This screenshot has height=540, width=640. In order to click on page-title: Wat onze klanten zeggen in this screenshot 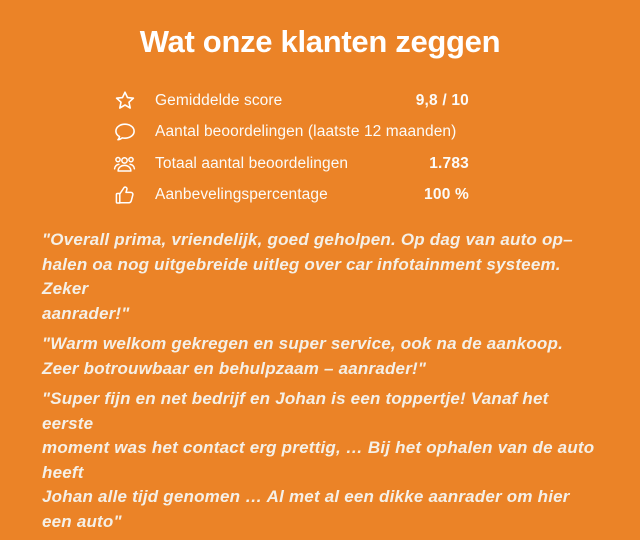, I will do `click(320, 41)`.